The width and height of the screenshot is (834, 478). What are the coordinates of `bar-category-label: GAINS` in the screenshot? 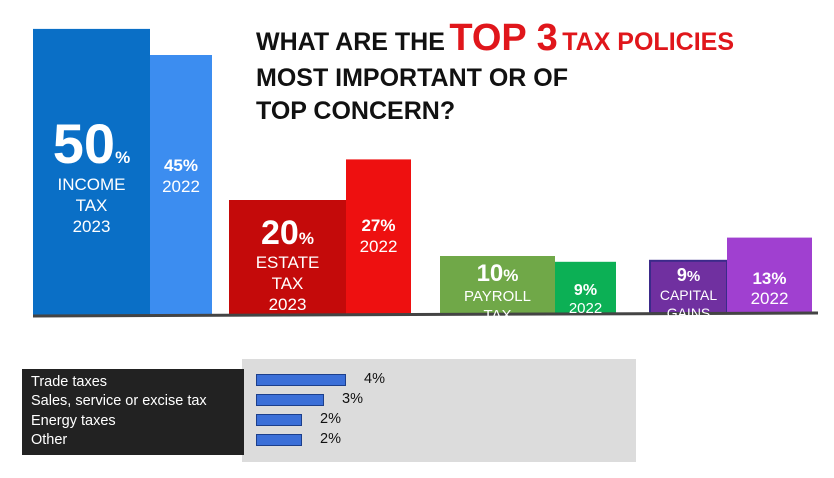 It's located at (688, 312).